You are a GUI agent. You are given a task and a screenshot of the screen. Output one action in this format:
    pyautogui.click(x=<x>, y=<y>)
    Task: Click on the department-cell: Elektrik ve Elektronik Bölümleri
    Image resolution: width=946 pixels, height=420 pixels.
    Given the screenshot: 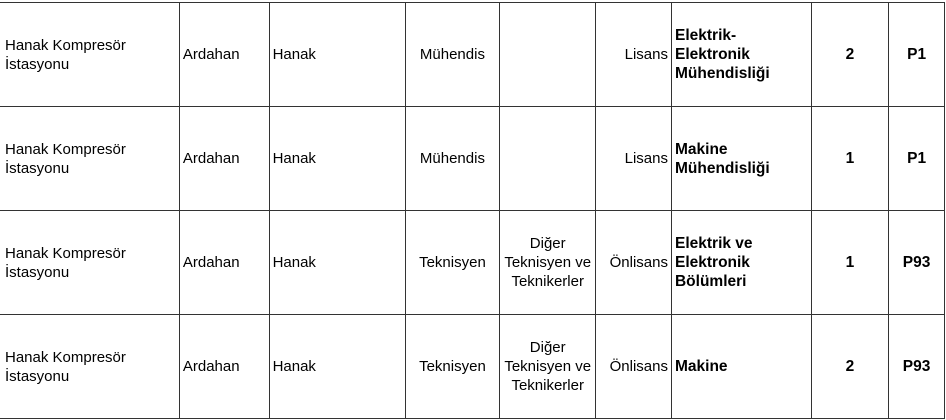 What is the action you would take?
    pyautogui.click(x=741, y=262)
    